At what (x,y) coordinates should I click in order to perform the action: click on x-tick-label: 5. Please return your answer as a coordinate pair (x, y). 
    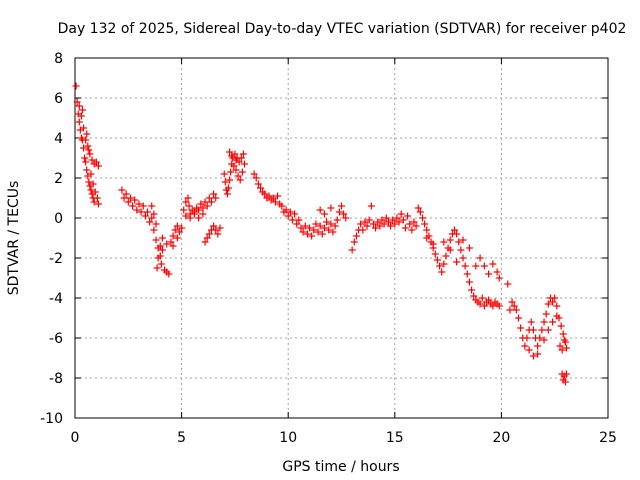
    Looking at the image, I should click on (181, 438).